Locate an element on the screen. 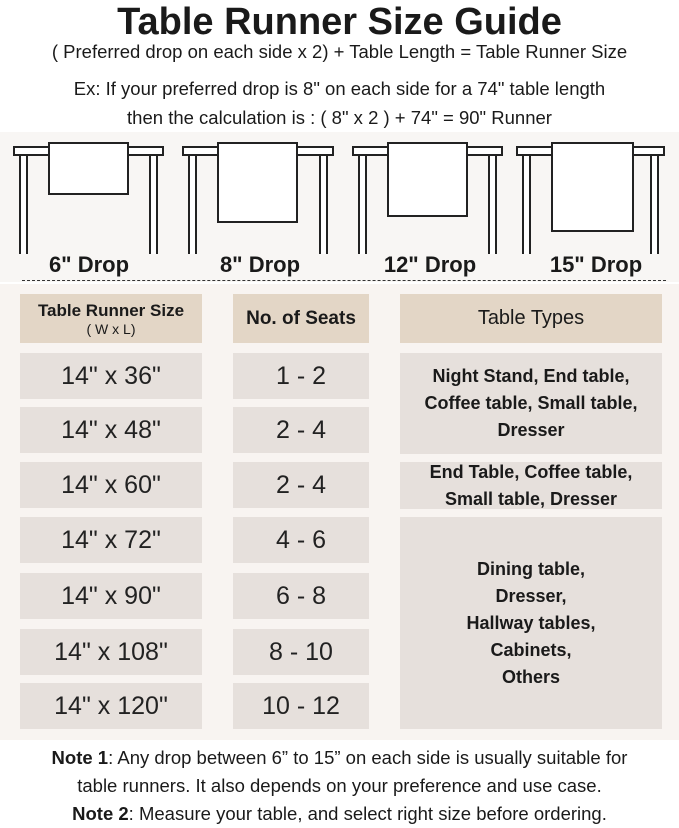 Image resolution: width=679 pixels, height=828 pixels. drop-label: 6" Drop is located at coordinates (89, 264).